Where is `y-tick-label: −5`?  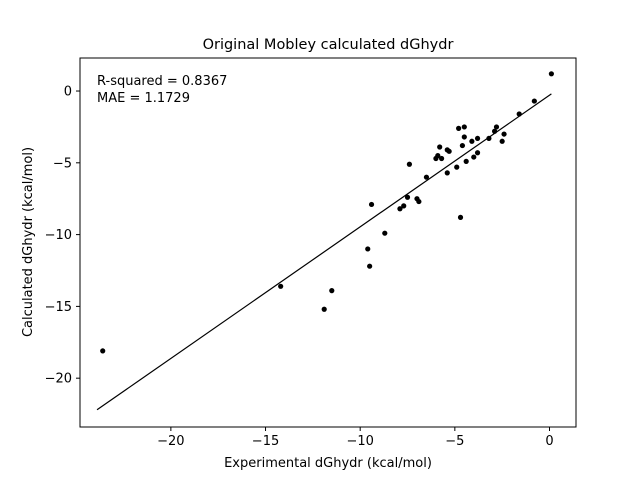 y-tick-label: −5 is located at coordinates (62, 163).